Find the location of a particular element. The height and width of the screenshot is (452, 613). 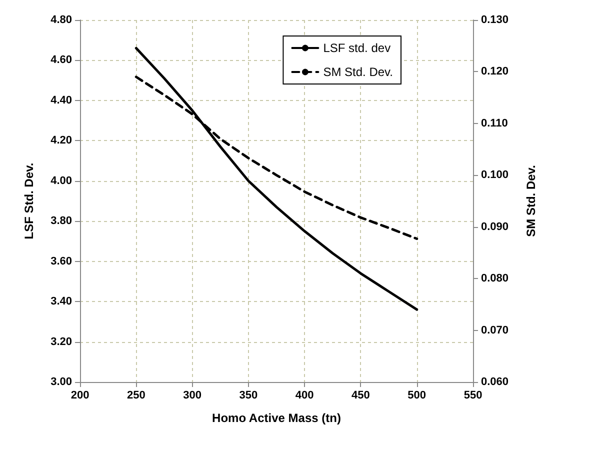

x-axis-title: Homo Active Mass (tn) is located at coordinates (276, 418).